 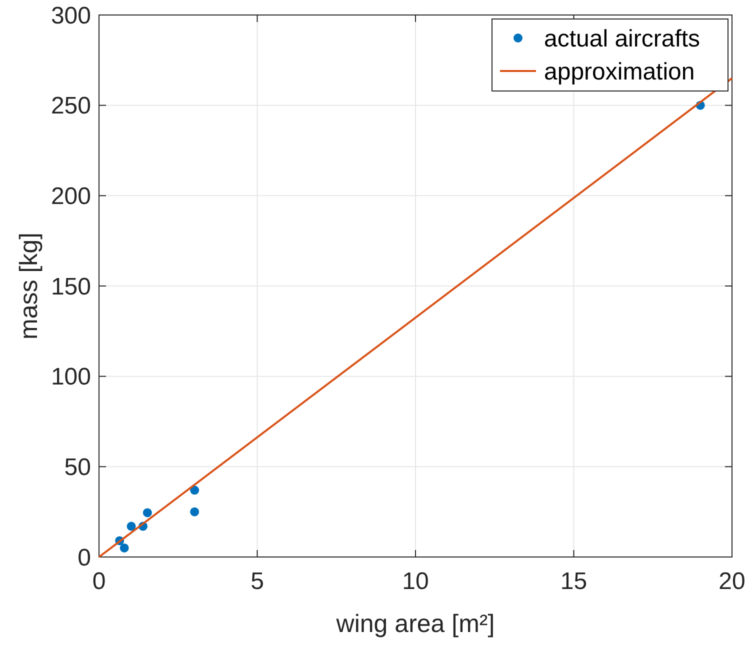 I want to click on y-tick-label: 200, so click(x=70, y=196).